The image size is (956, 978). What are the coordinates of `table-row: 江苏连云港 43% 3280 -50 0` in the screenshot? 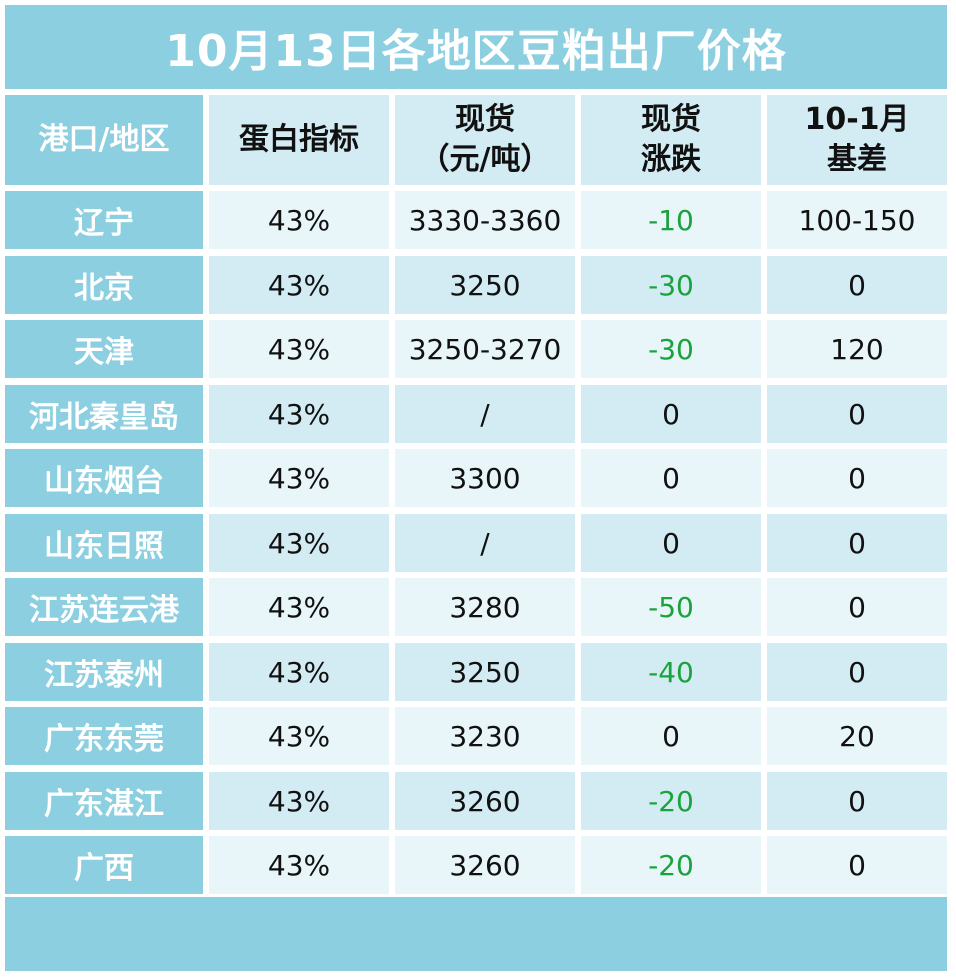 It's located at (476, 607).